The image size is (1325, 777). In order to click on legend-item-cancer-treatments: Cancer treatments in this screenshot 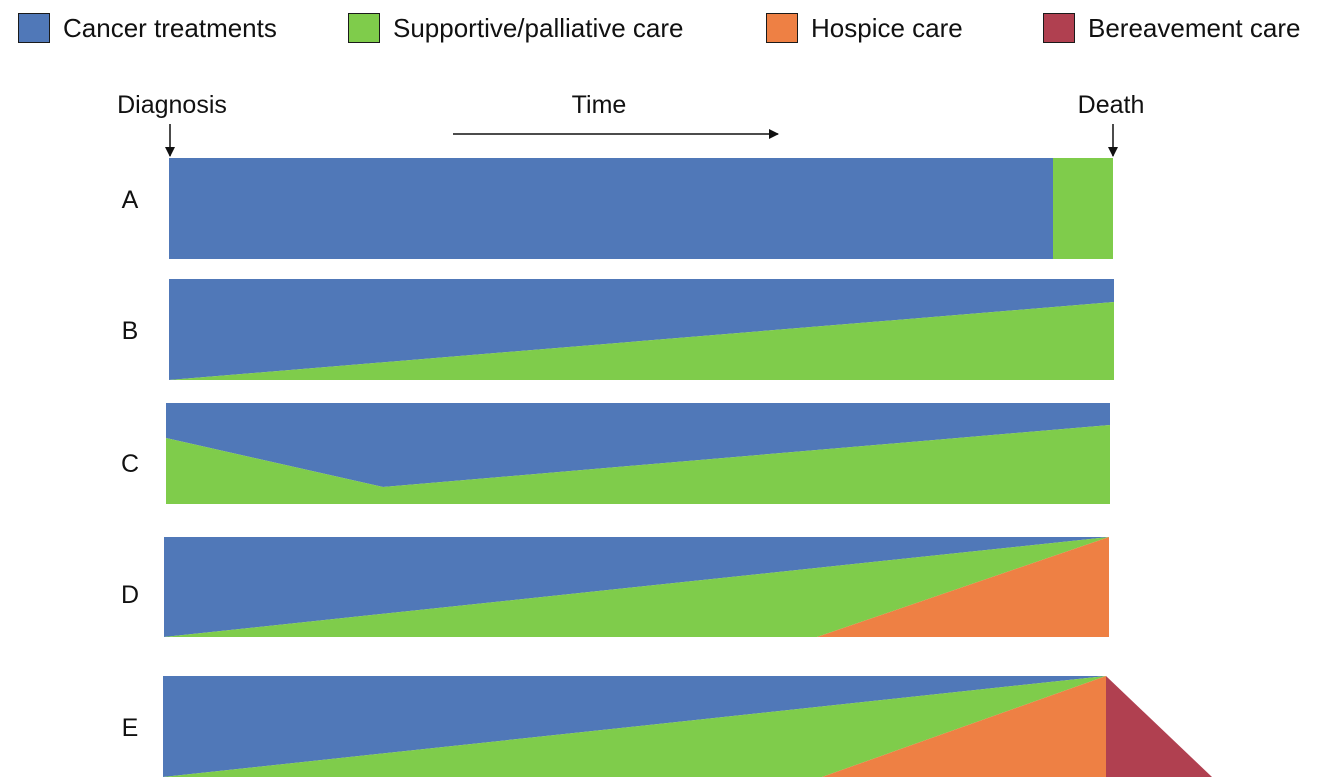, I will do `click(147, 28)`.